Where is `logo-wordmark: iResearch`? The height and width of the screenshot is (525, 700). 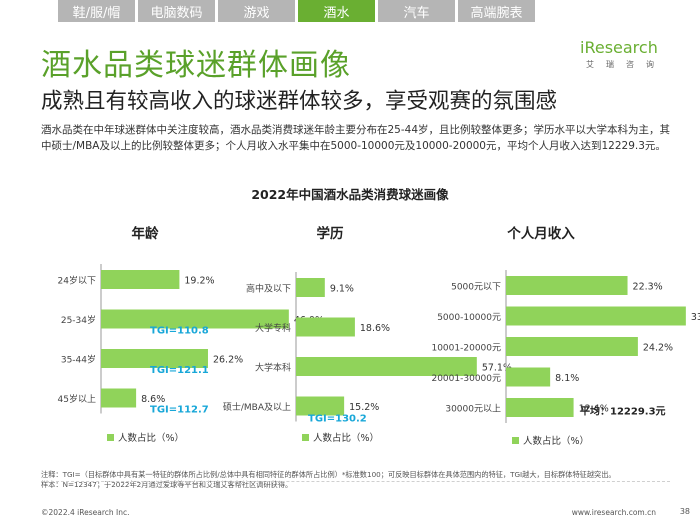
logo-wordmark: iResearch is located at coordinates (619, 47).